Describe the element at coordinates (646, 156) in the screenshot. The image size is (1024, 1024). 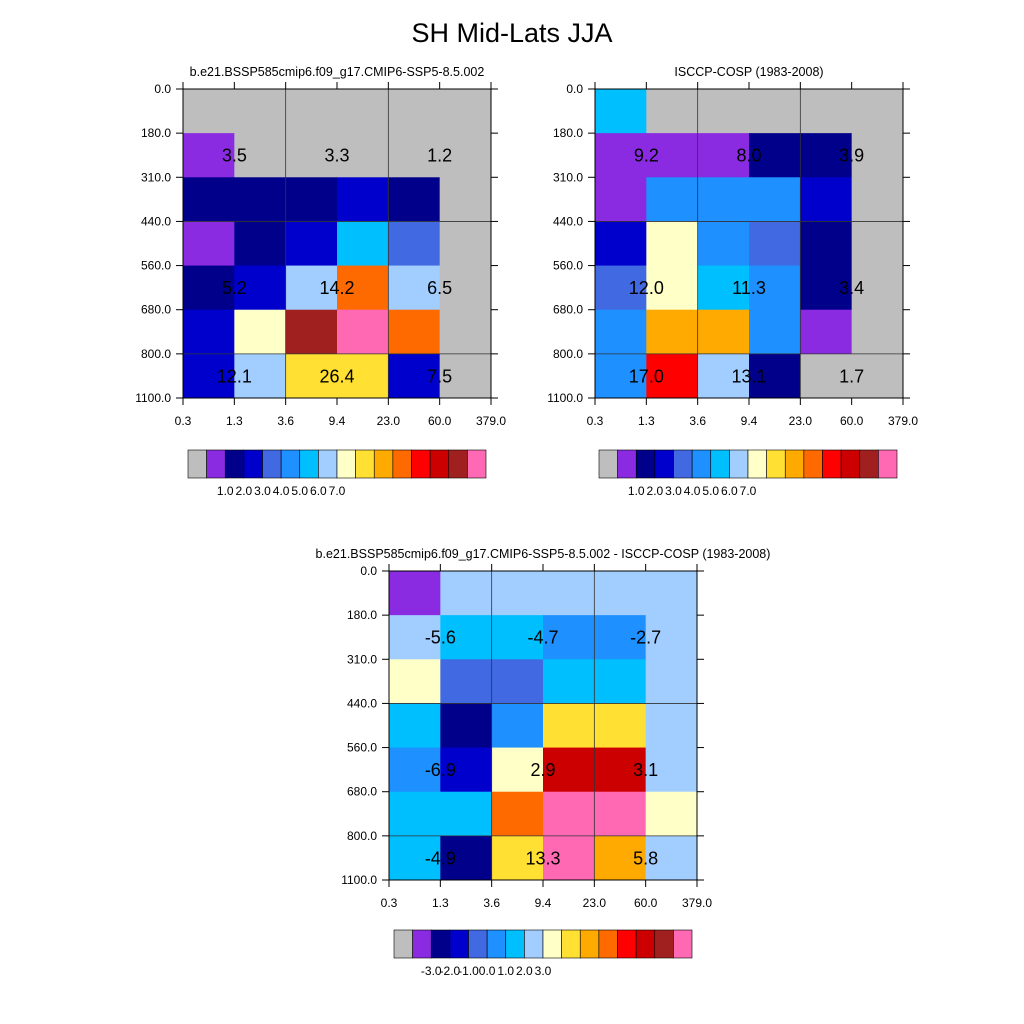
I see `cell-value-label: 9.2` at that location.